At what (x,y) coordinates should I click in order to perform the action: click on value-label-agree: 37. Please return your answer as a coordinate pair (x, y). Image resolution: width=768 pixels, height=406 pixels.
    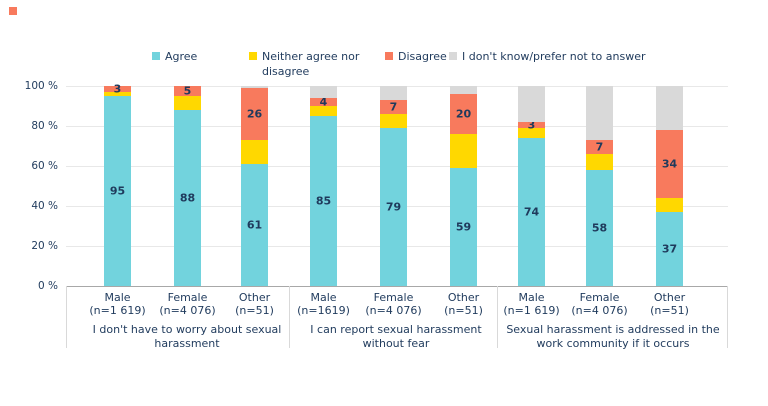
    Looking at the image, I should click on (669, 249).